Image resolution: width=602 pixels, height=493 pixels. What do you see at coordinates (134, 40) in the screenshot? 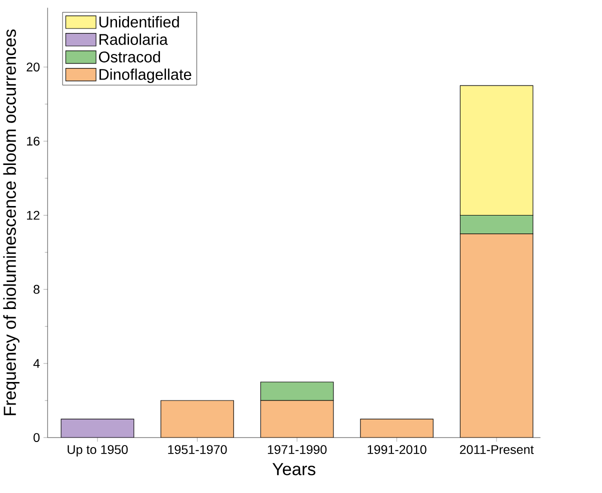
I see `legend-label: Radiolaria` at bounding box center [134, 40].